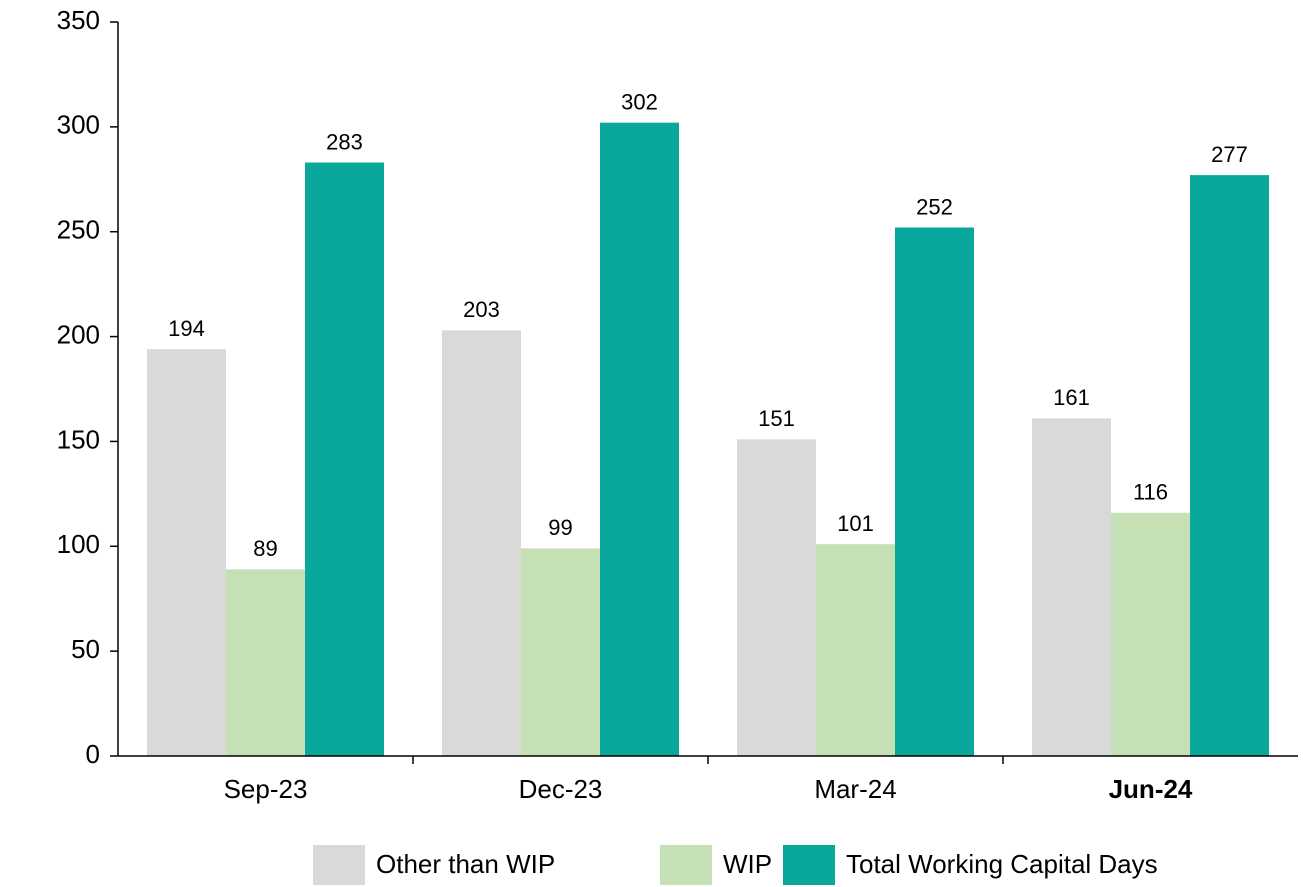 The height and width of the screenshot is (887, 1303). I want to click on y-tick-label: 300, so click(78, 125).